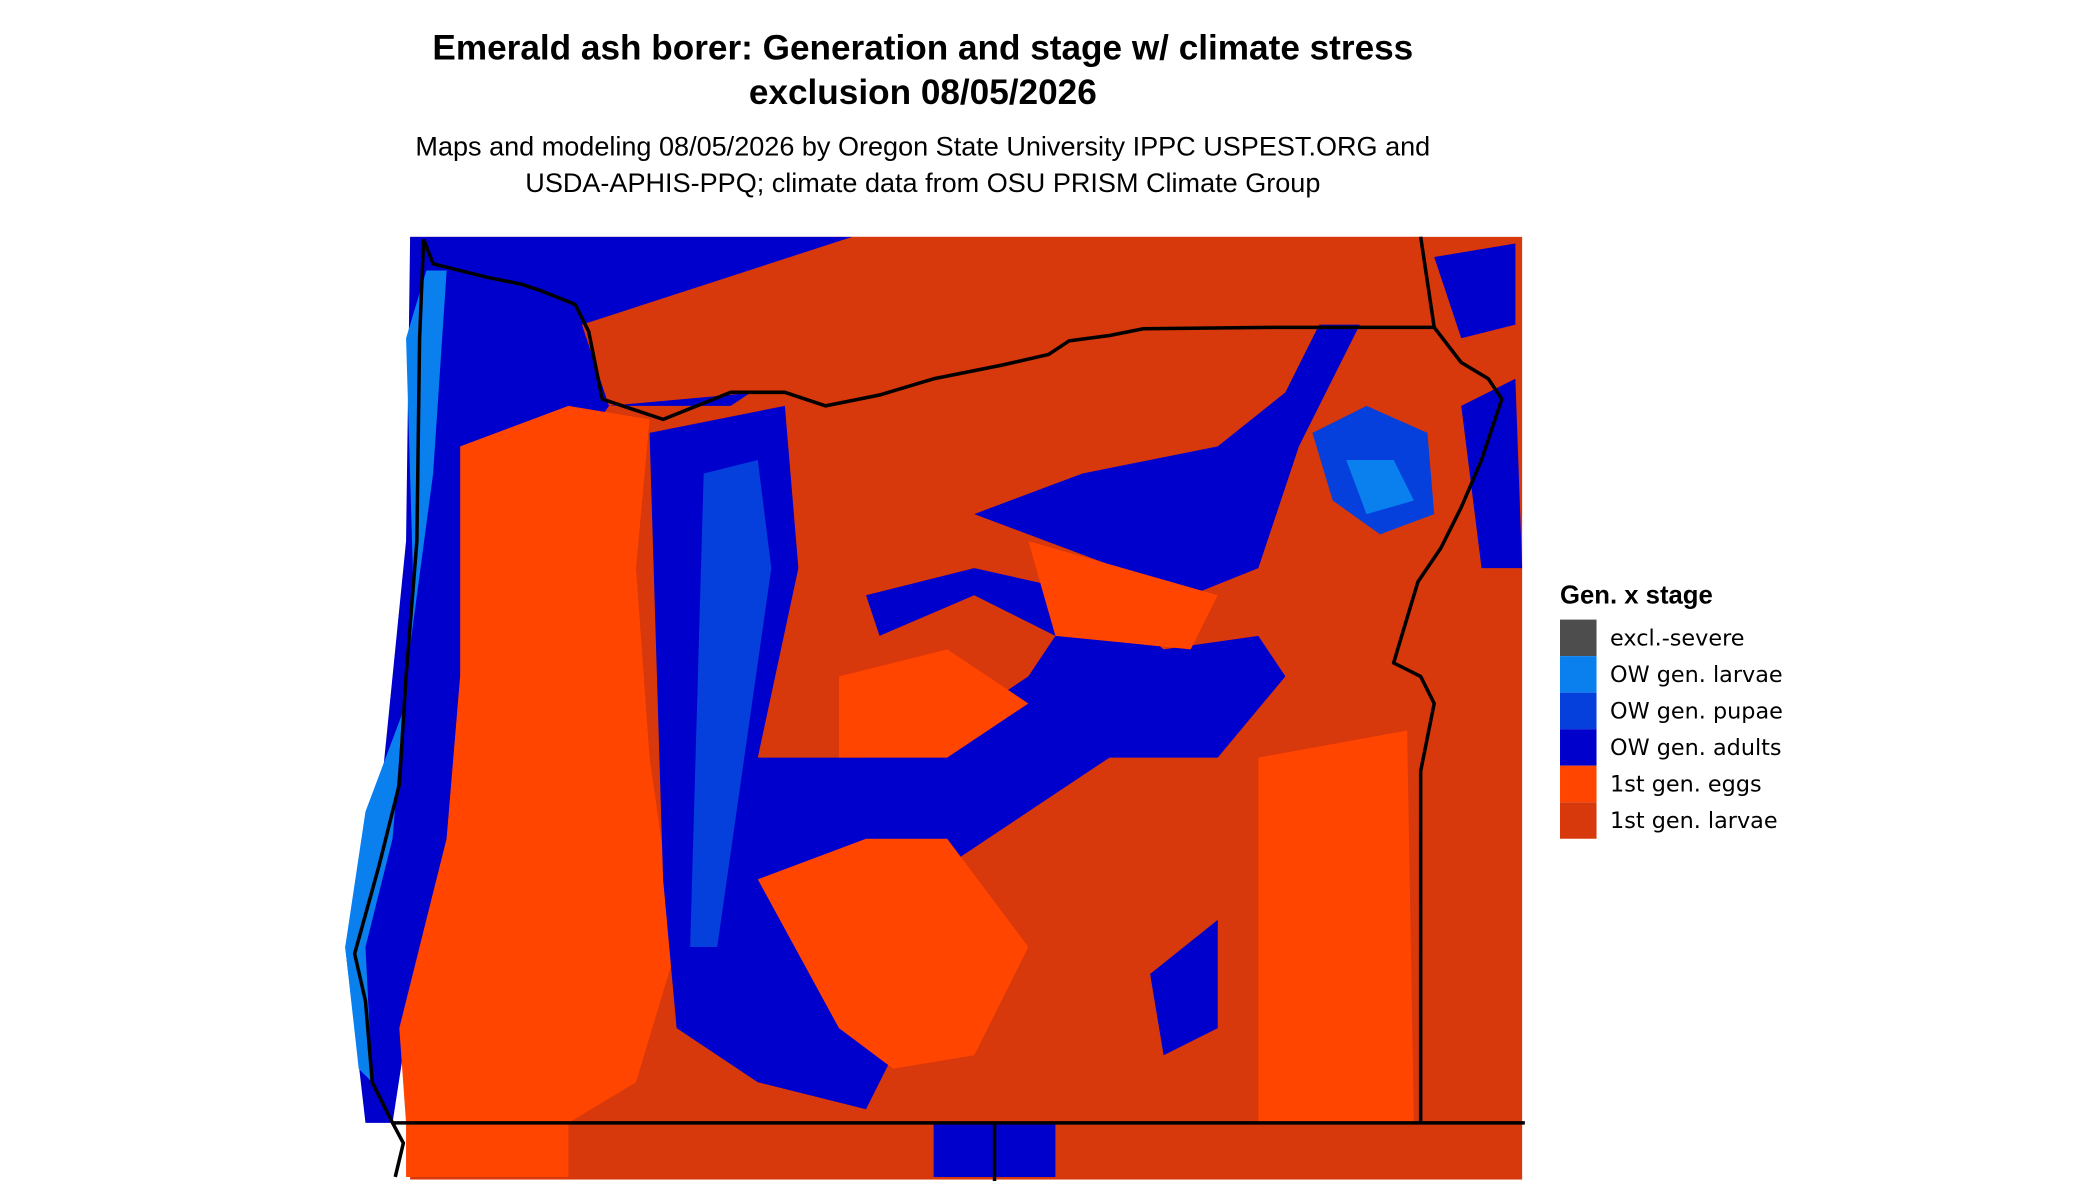 The width and height of the screenshot is (2100, 1181). What do you see at coordinates (1694, 821) in the screenshot?
I see `legend-label: 1st gen. larvae` at bounding box center [1694, 821].